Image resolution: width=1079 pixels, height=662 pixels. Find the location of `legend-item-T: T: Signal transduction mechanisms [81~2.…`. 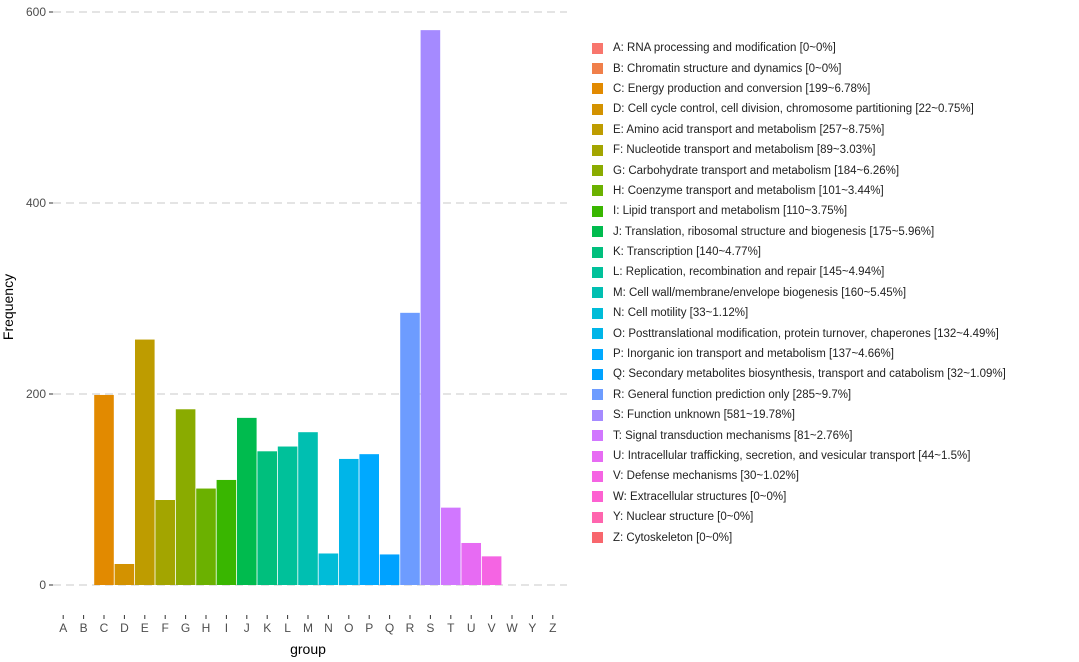

legend-item-T: T: Signal transduction mechanisms [81~2.… is located at coordinates (835, 435).